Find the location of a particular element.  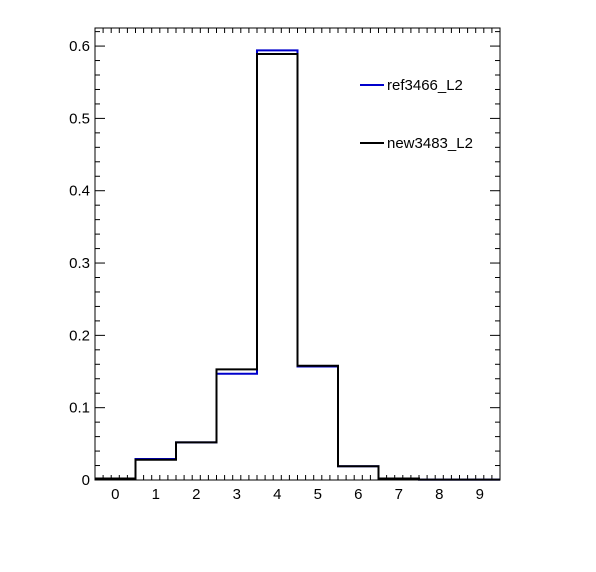

x-tick-label: 1 is located at coordinates (156, 494).